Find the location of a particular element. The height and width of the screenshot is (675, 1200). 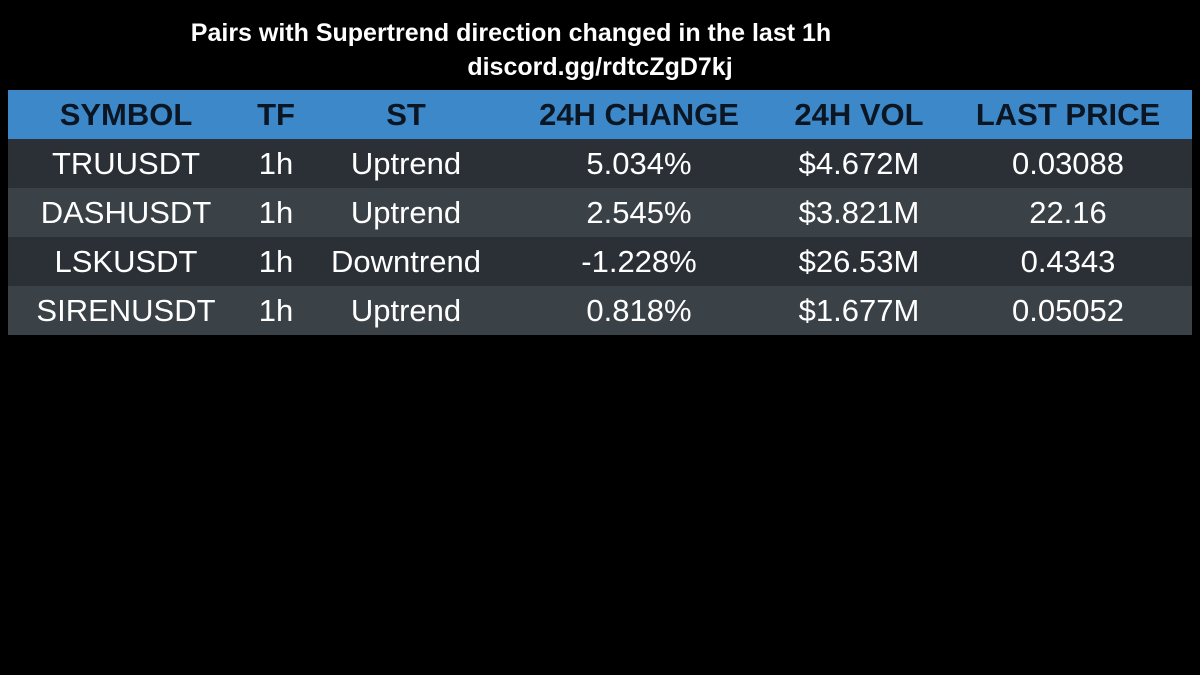

table-row: DASHUSDT 1h Uptrend 2.545% $3.821M 22.16 is located at coordinates (600, 212).